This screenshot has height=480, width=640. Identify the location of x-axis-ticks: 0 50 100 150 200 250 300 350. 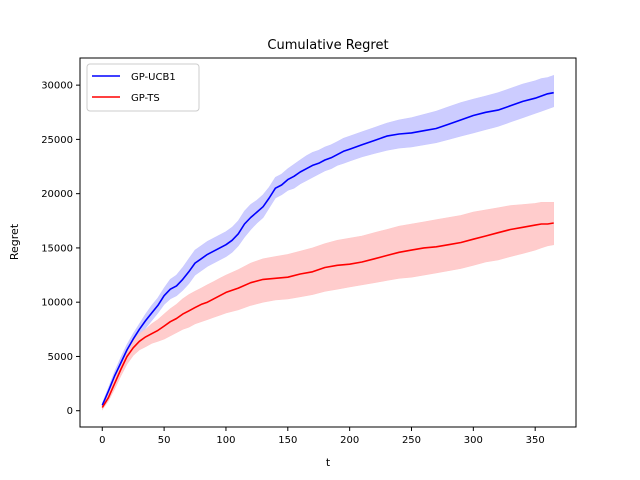
(322, 436).